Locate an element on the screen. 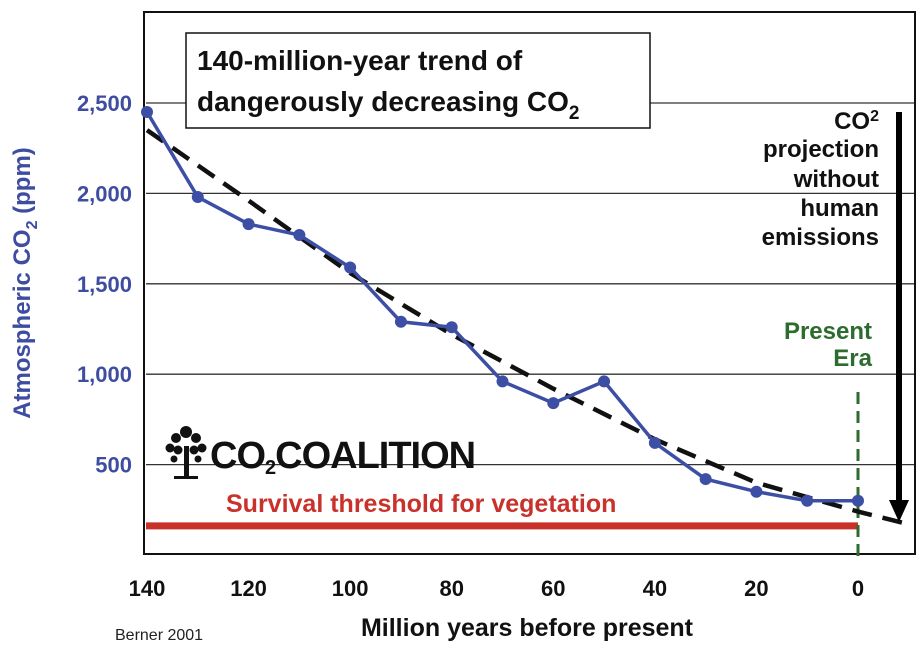 Image resolution: width=917 pixels, height=647 pixels. x-tick-label: 40 is located at coordinates (655, 588).